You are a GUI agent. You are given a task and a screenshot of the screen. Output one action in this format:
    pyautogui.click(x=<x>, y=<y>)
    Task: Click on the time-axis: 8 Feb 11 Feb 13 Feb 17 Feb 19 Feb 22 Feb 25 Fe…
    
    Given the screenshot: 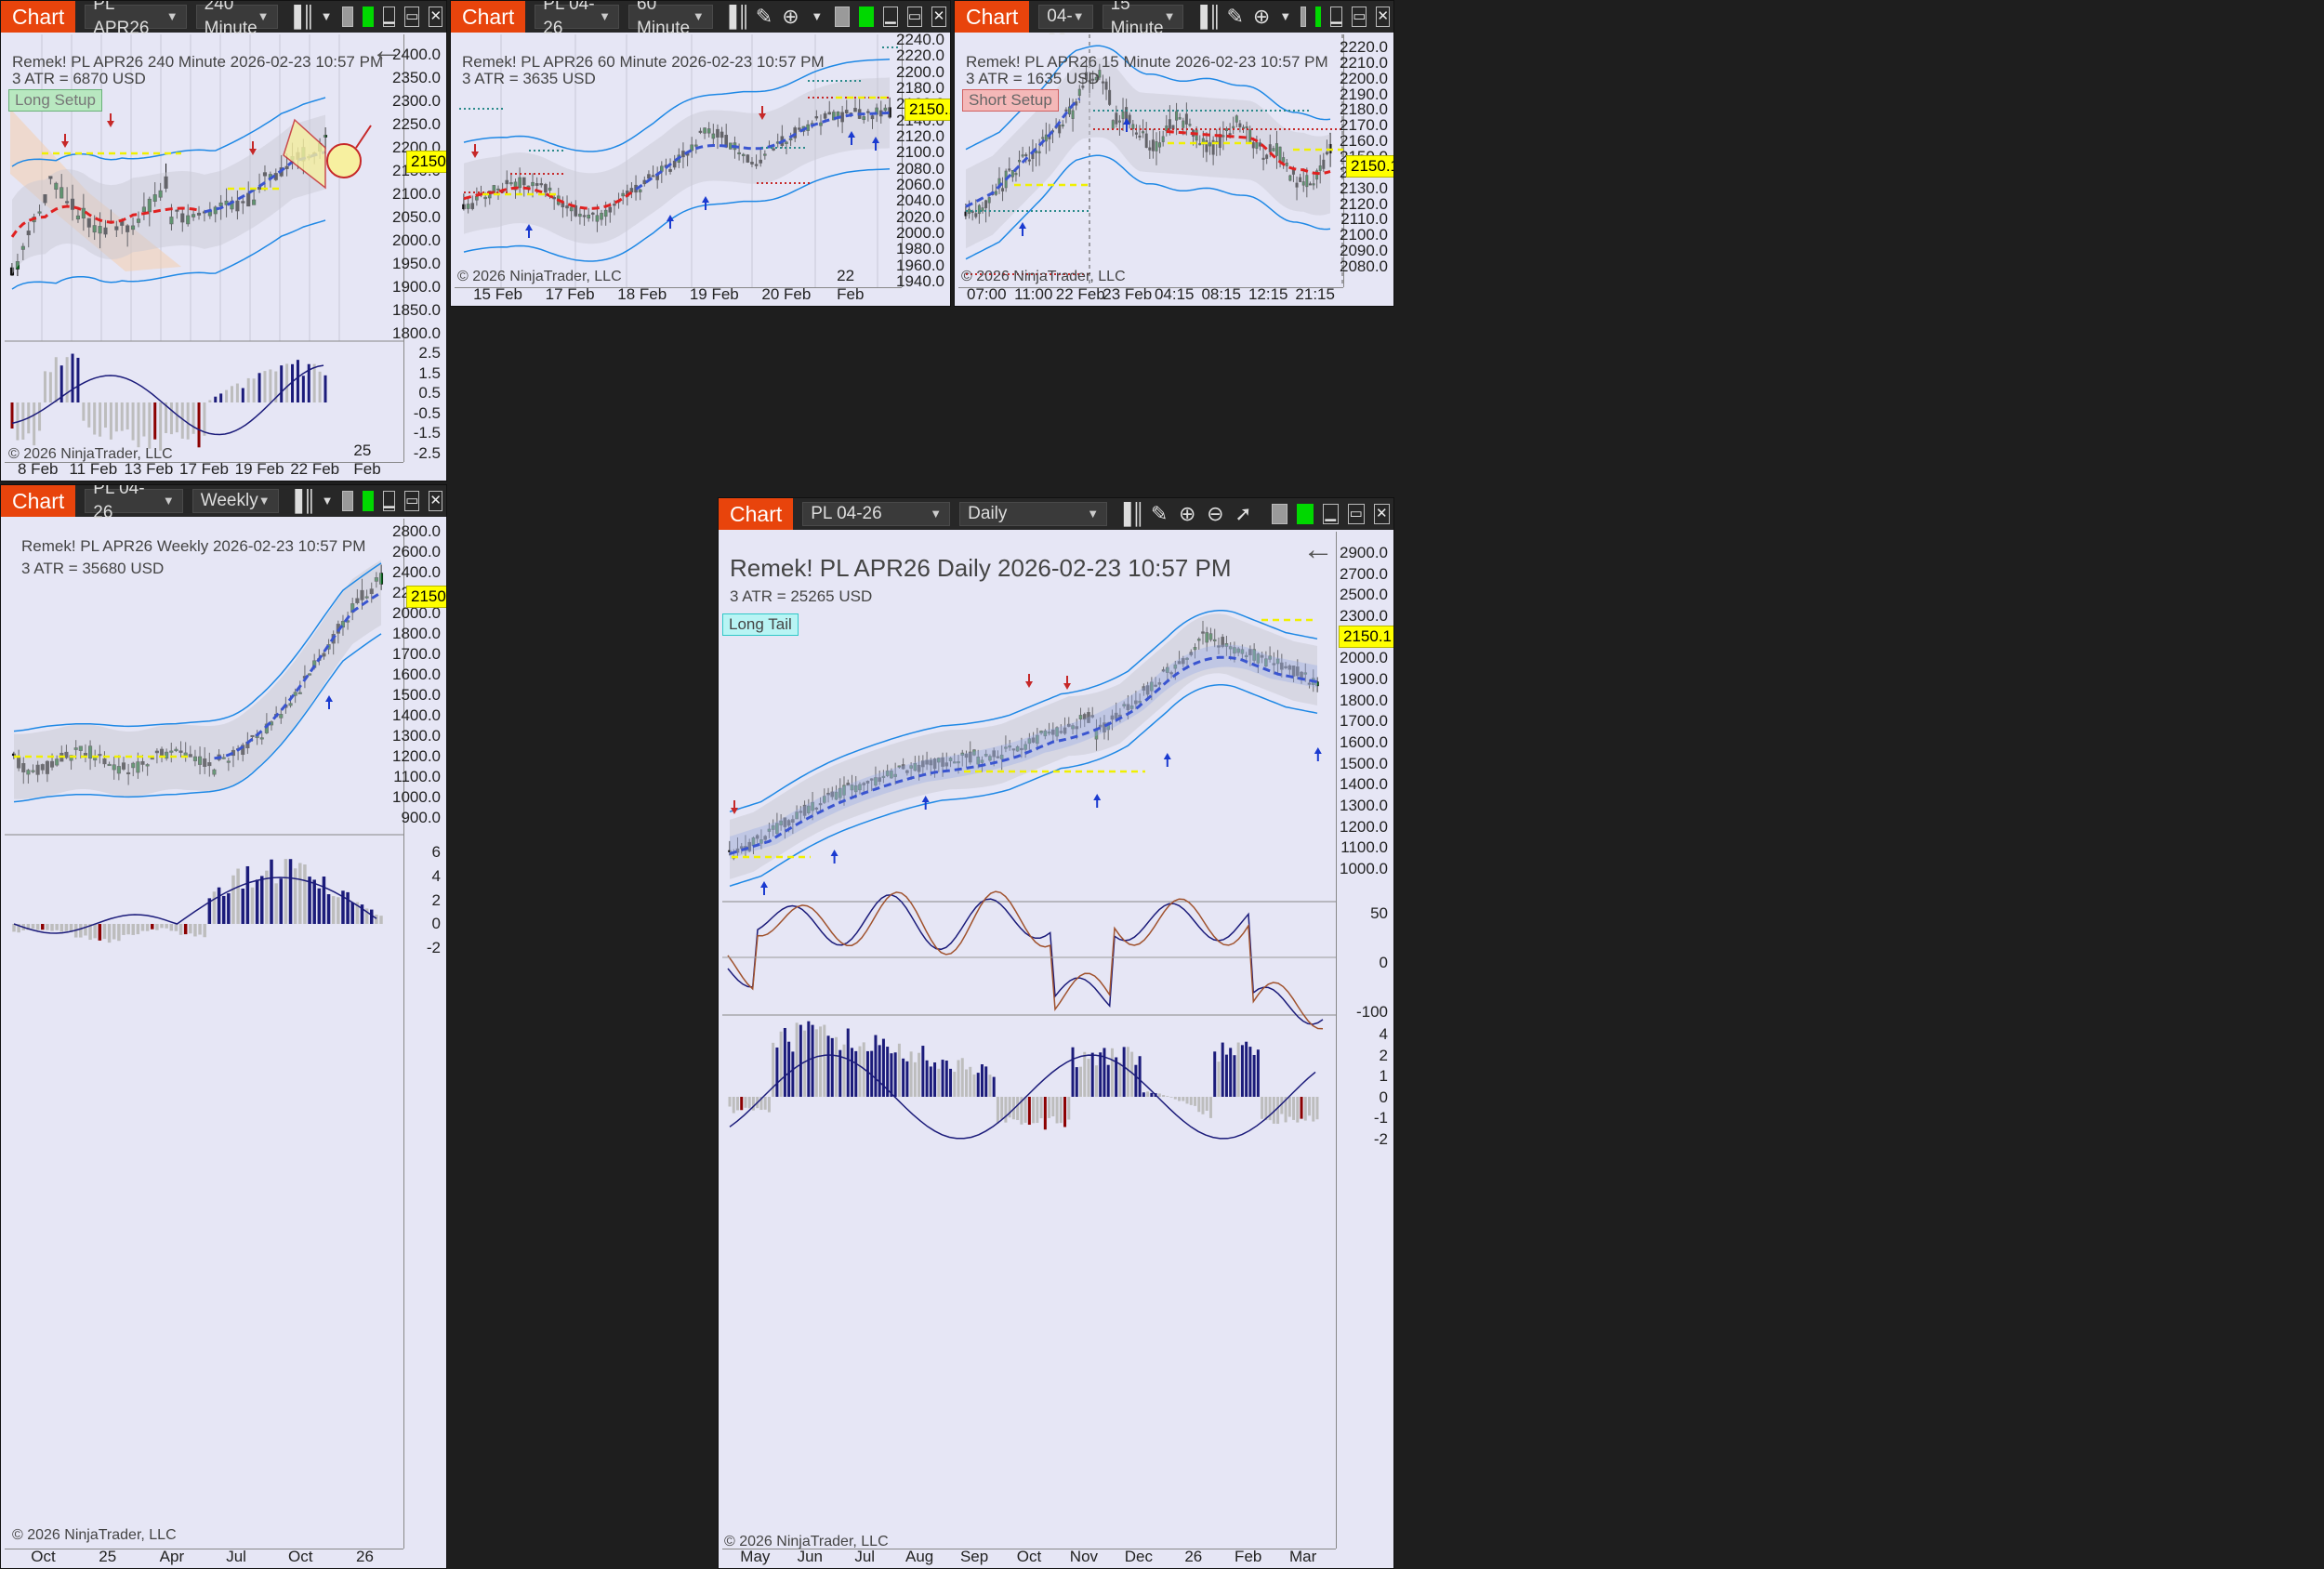 What is the action you would take?
    pyautogui.click(x=204, y=461)
    